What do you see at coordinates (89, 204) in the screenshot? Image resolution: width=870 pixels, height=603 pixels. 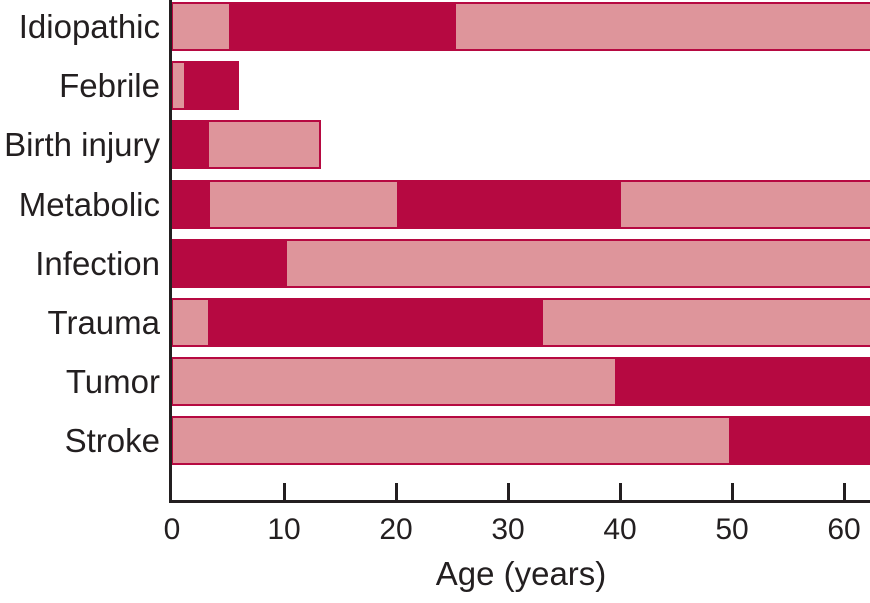 I see `category-label-metabolic: Metabolic` at bounding box center [89, 204].